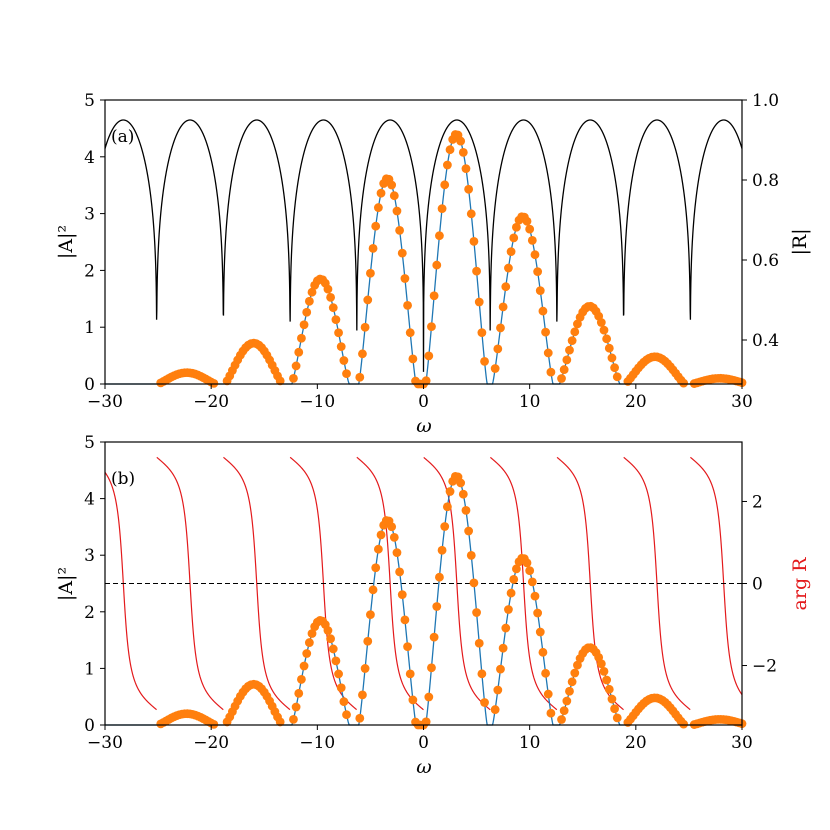 This screenshot has width=830, height=830. Describe the element at coordinates (89, 500) in the screenshot. I see `panel-b-ytick-label: 4` at that location.